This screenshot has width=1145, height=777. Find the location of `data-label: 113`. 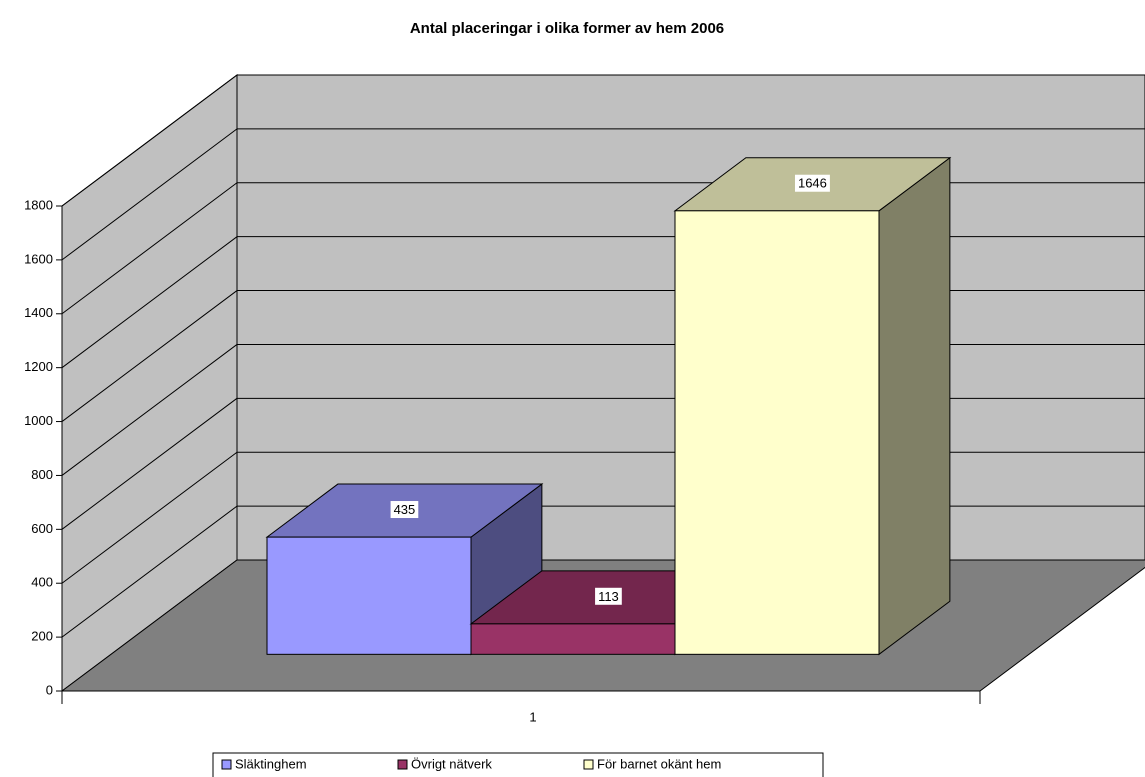

data-label: 113 is located at coordinates (608, 596).